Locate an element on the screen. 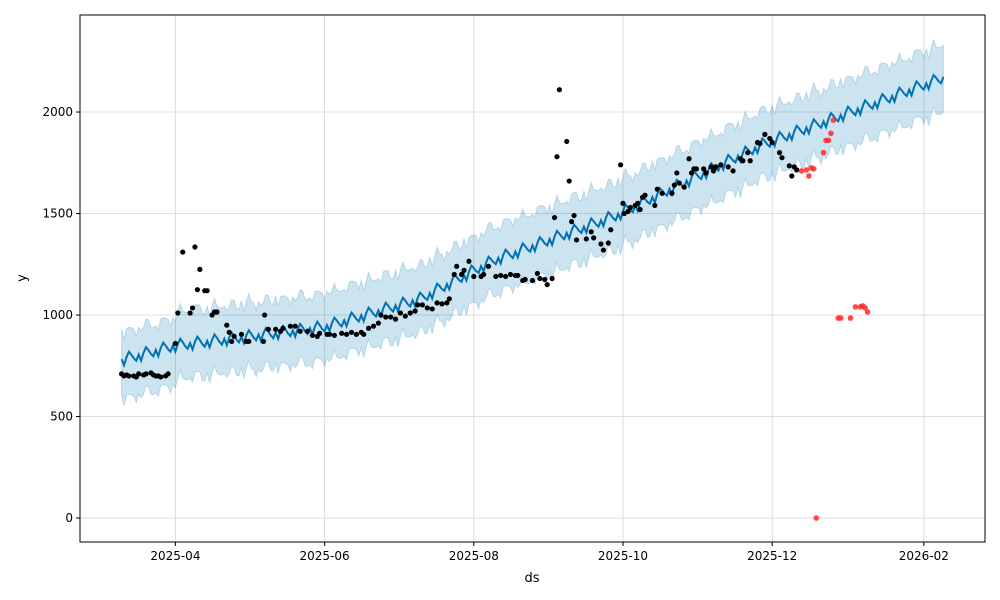 This screenshot has width=1000, height=600. x-tick-label: 2025-12 is located at coordinates (772, 556).